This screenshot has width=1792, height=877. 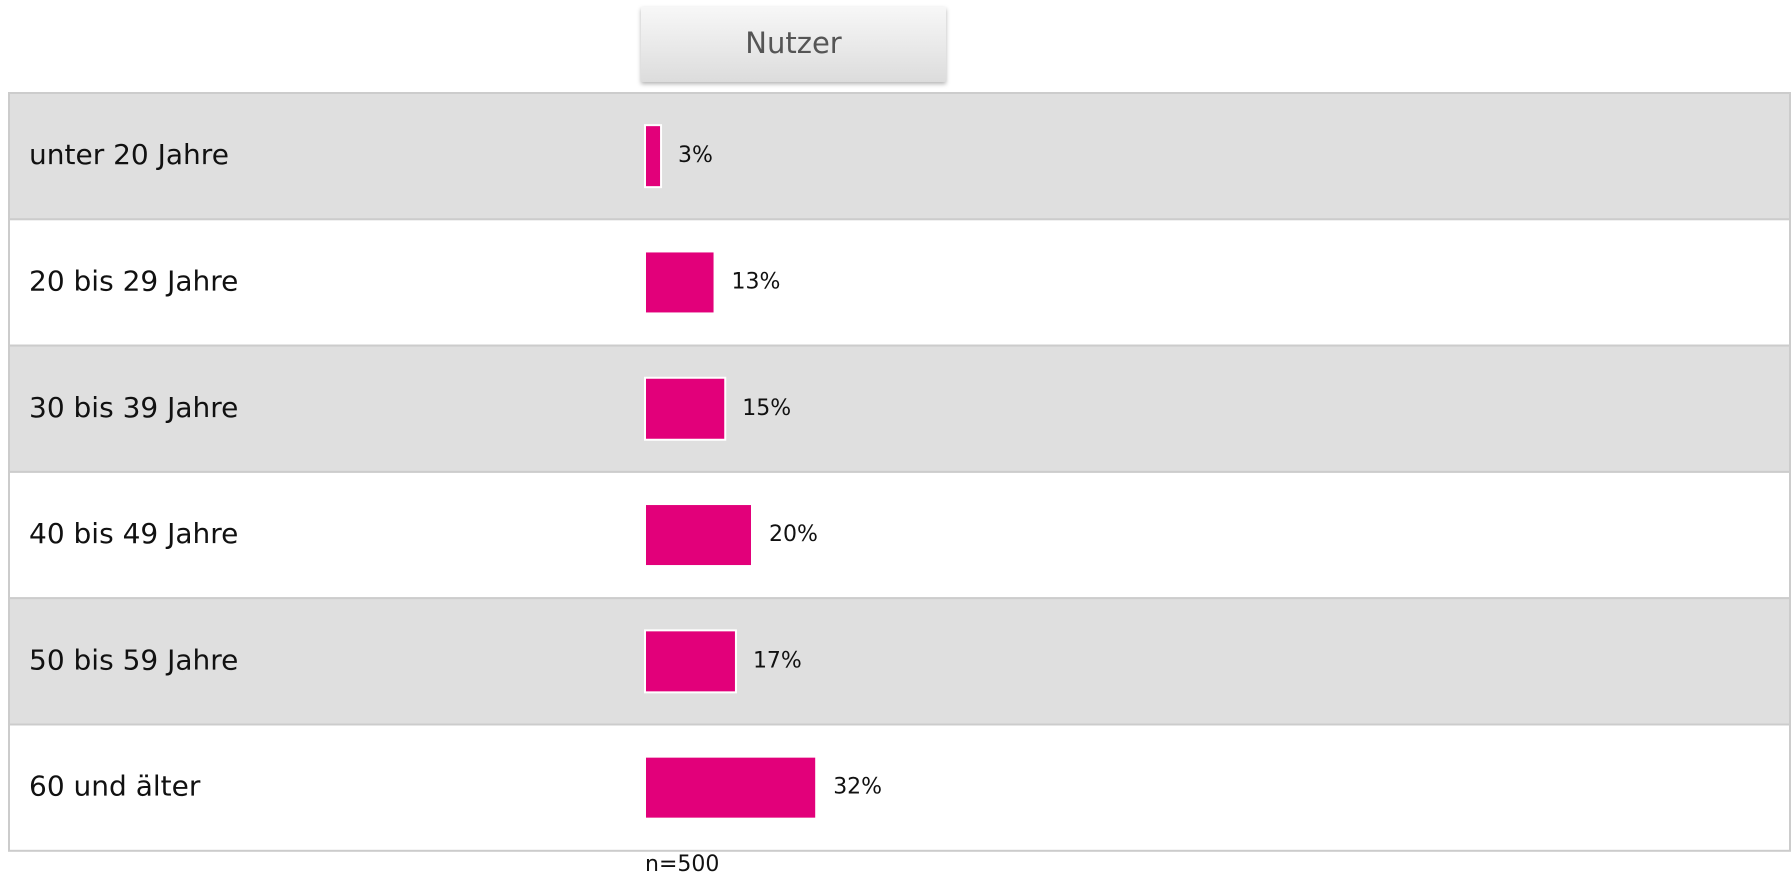 What do you see at coordinates (115, 786) in the screenshot?
I see `category-label: 60 und älter` at bounding box center [115, 786].